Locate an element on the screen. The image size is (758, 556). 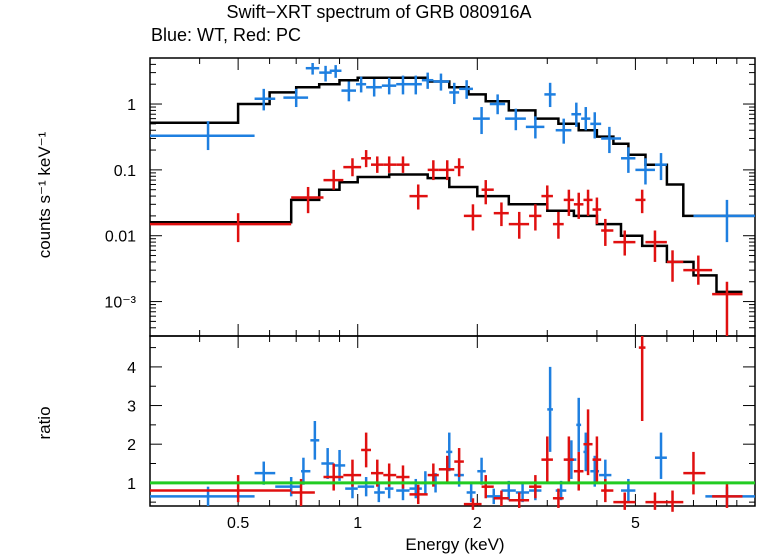
x-tick-label: 5 is located at coordinates (635, 523).